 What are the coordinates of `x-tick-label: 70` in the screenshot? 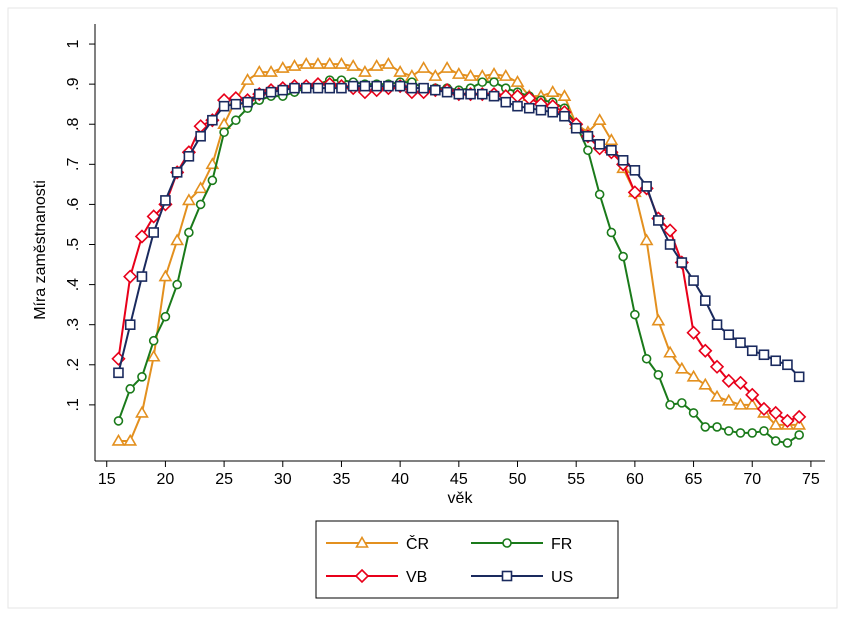 It's located at (752, 479).